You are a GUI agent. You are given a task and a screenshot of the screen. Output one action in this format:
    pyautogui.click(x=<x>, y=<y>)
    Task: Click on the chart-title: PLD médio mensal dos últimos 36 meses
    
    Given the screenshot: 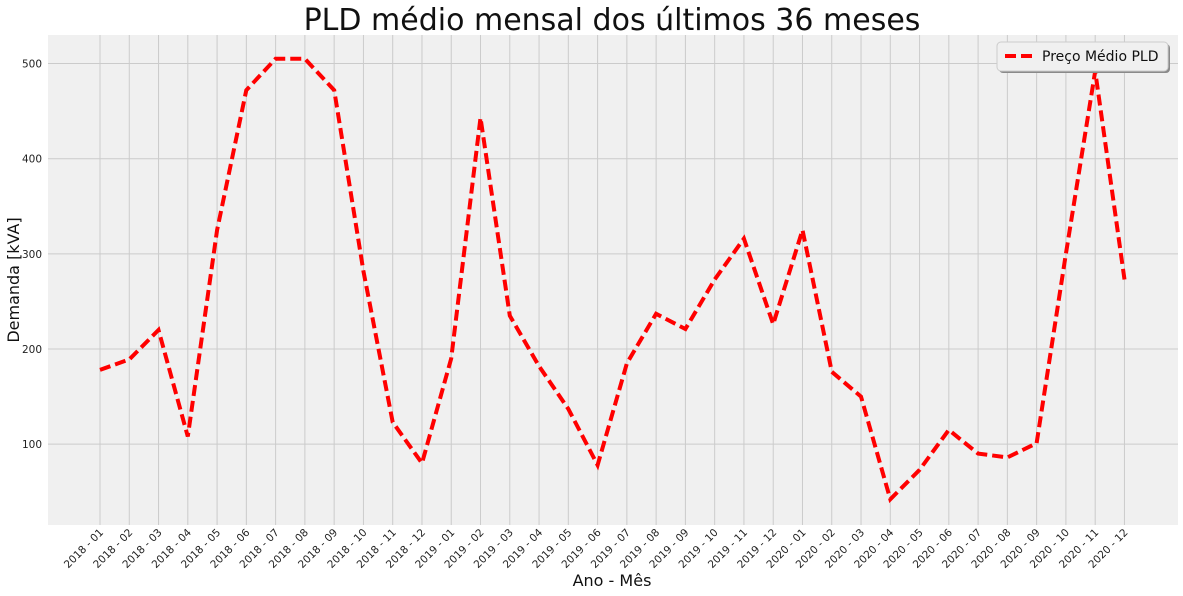 What is the action you would take?
    pyautogui.click(x=612, y=20)
    